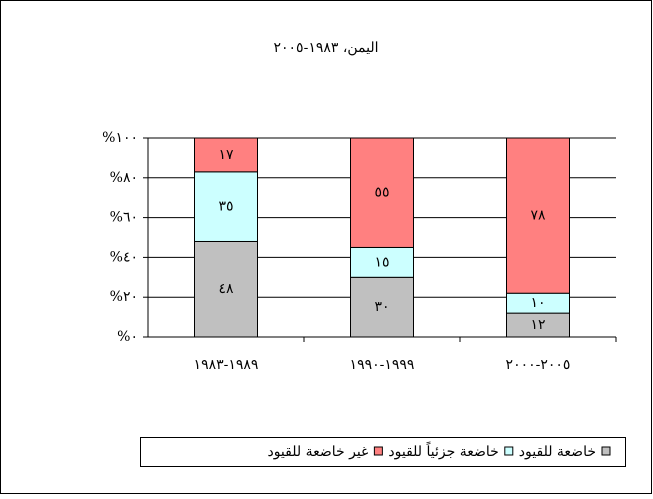 The height and width of the screenshot is (499, 653). I want to click on value-label: ١٢, so click(537, 325).